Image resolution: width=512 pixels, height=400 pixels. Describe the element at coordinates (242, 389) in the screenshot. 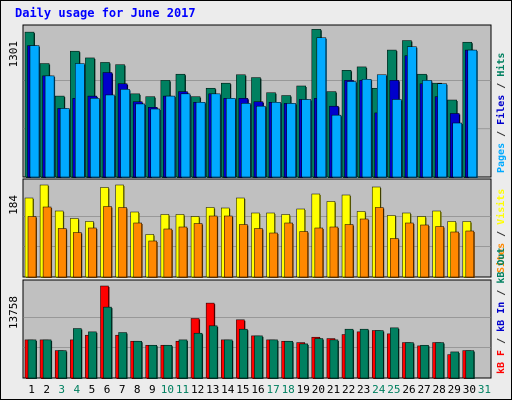

I see `day-label: 15` at that location.